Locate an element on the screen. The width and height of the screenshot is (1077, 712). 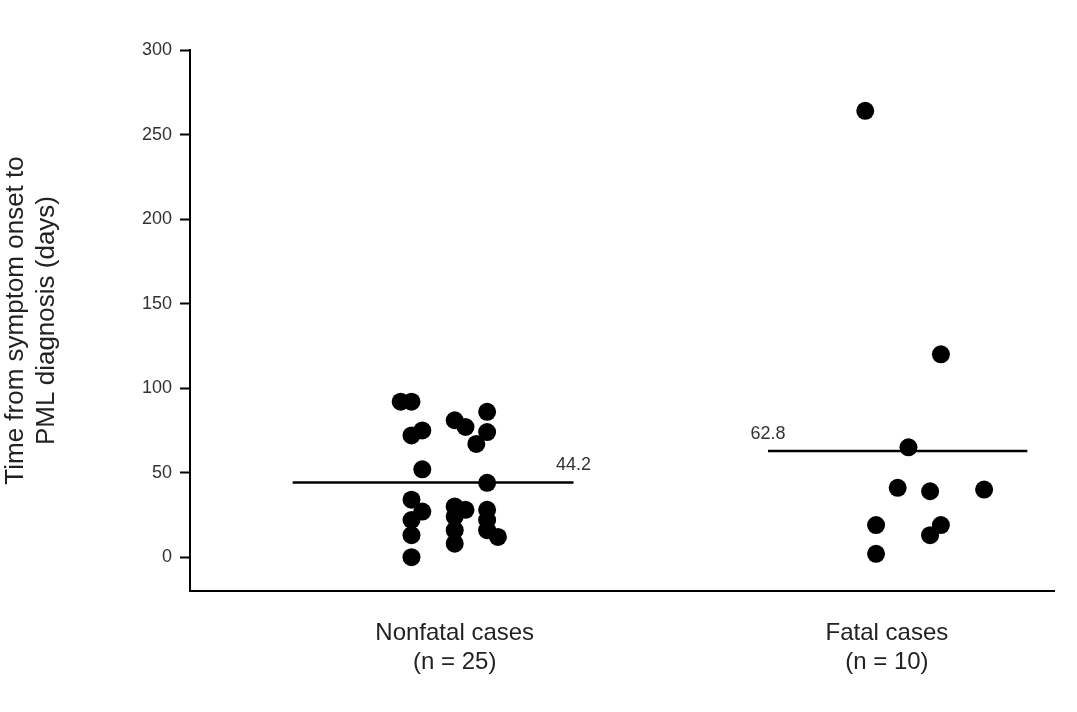
y-tick-label: 0 is located at coordinates (166, 556).